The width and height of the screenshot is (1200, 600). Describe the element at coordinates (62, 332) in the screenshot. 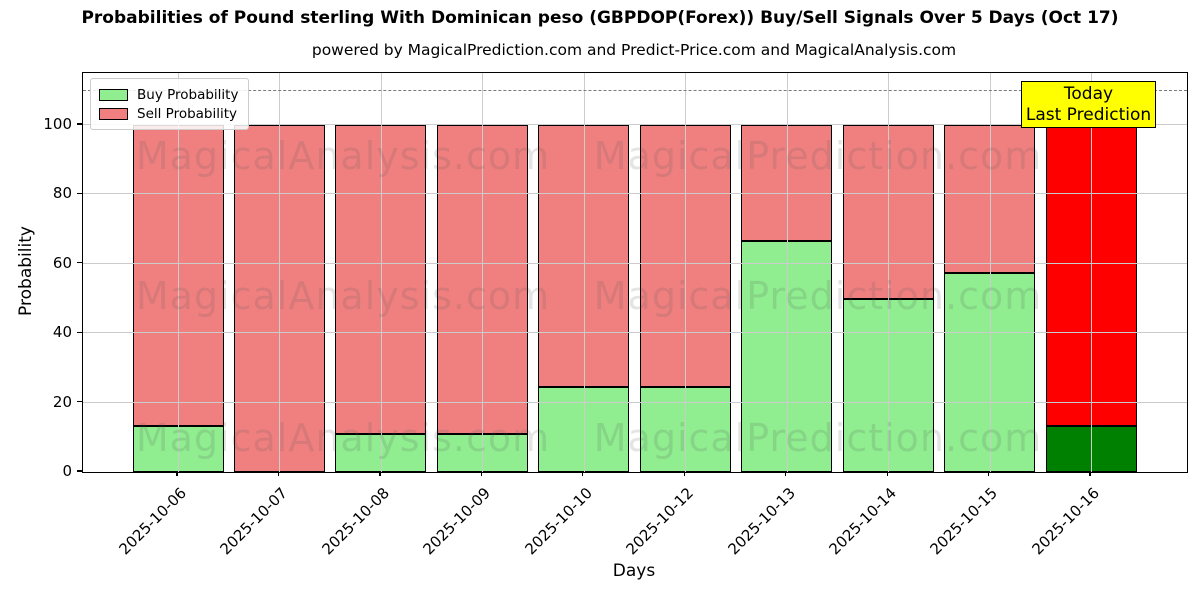

I see `y-tick-label-40: 40` at that location.